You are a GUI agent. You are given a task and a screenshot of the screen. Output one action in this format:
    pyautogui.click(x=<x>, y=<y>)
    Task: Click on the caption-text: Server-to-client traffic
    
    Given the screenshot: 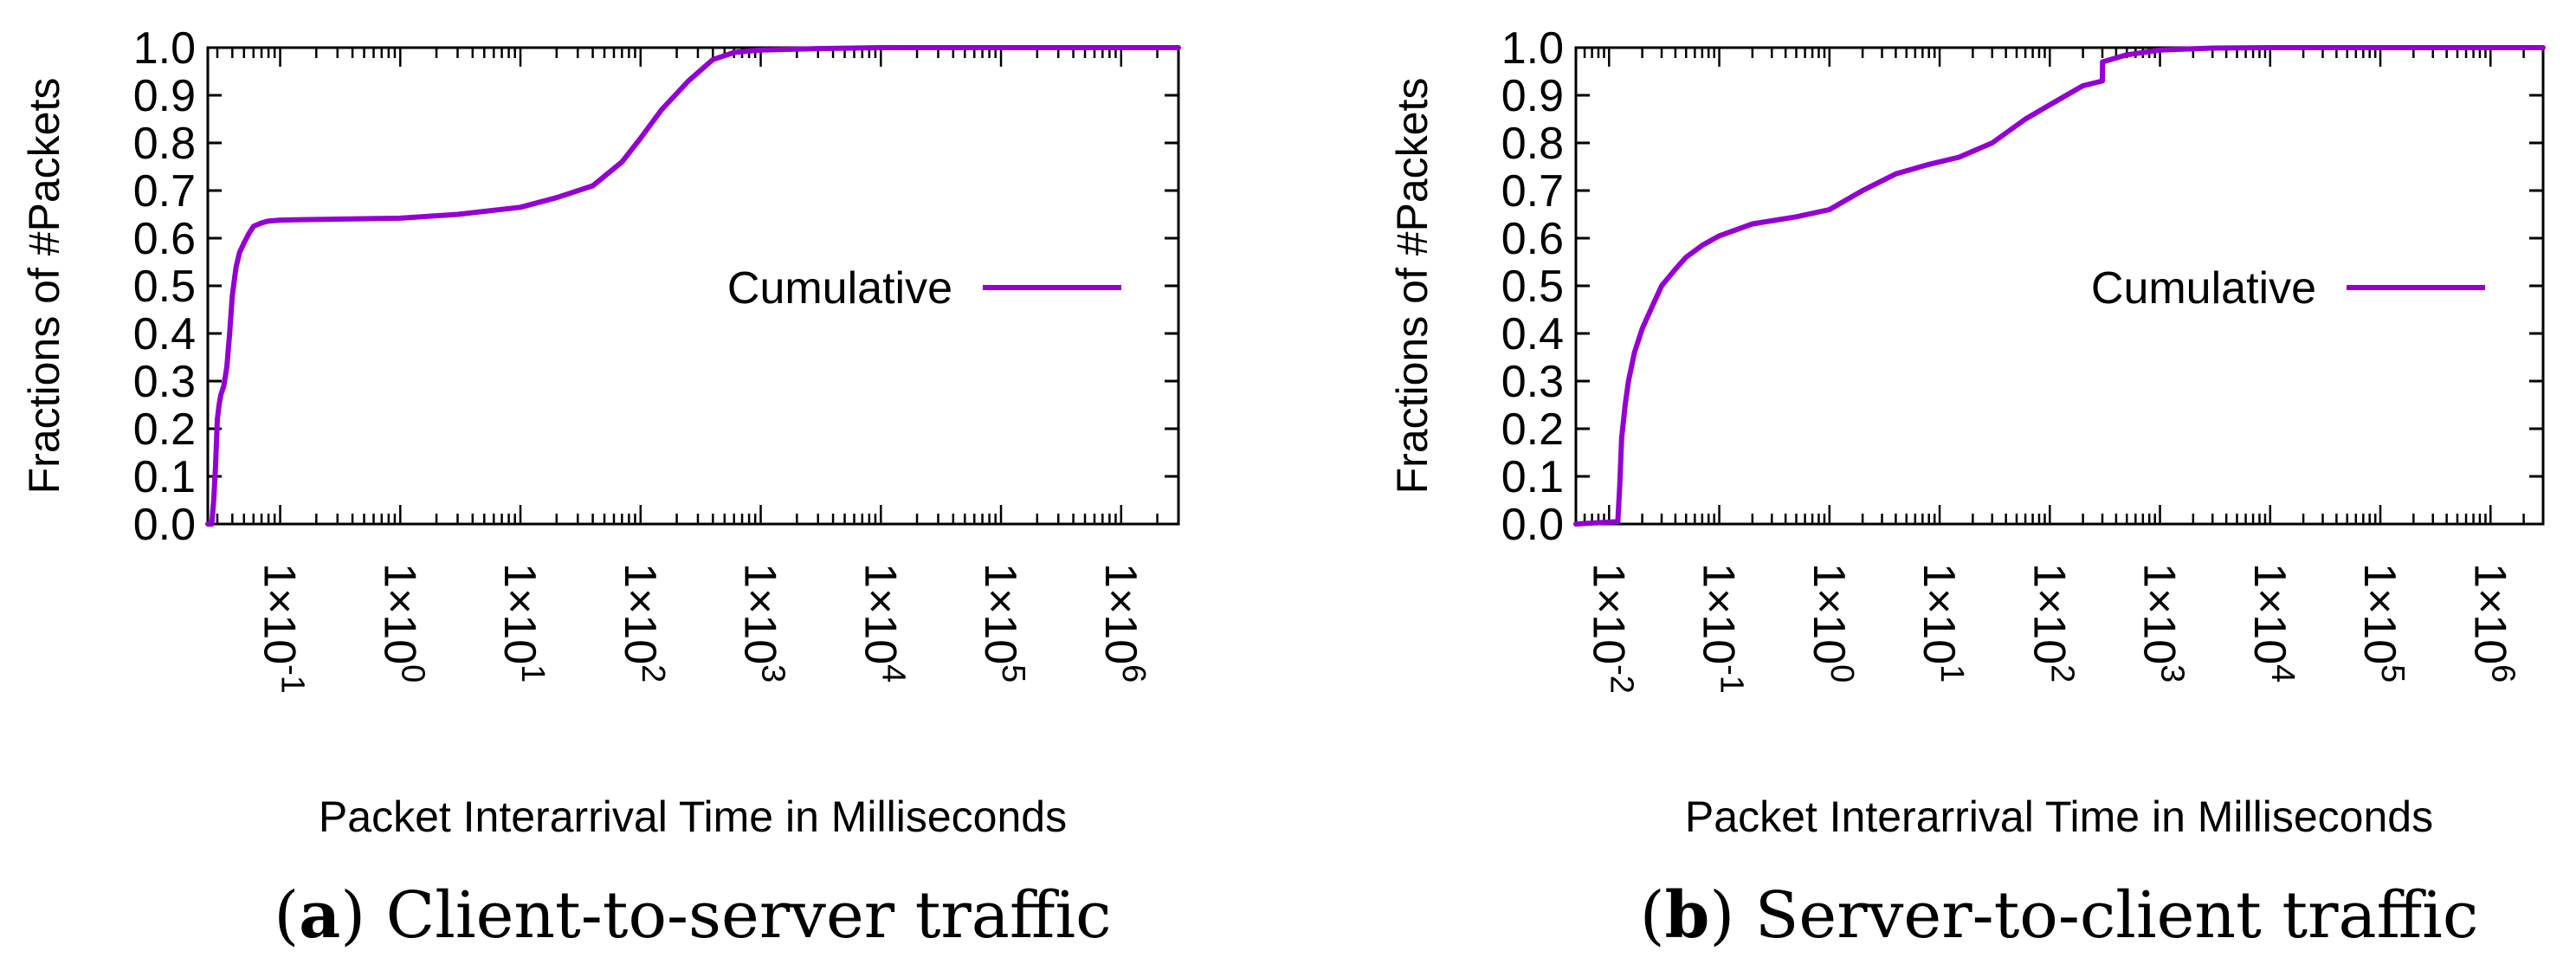 What is the action you would take?
    pyautogui.click(x=2117, y=915)
    